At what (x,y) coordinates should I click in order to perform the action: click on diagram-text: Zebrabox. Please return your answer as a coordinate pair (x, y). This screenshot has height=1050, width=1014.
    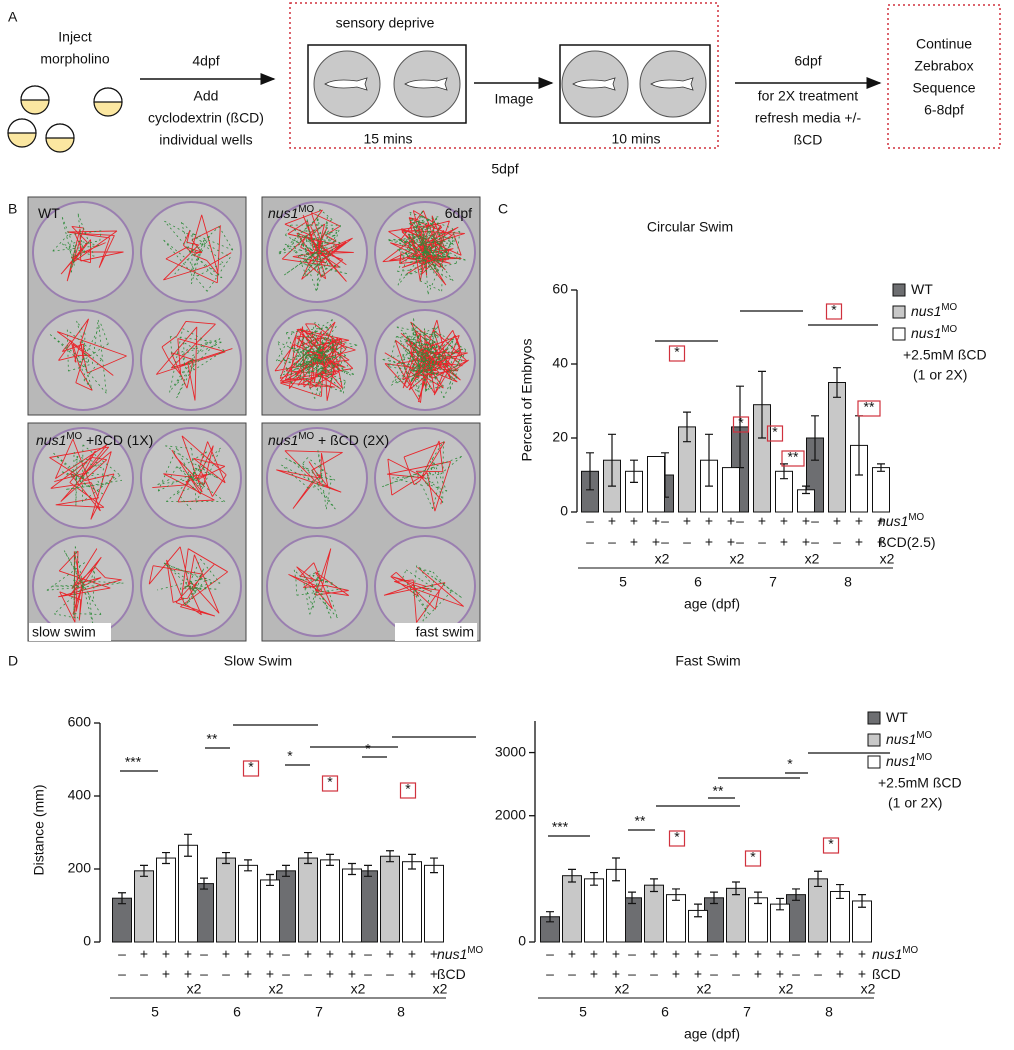
    Looking at the image, I should click on (943, 66).